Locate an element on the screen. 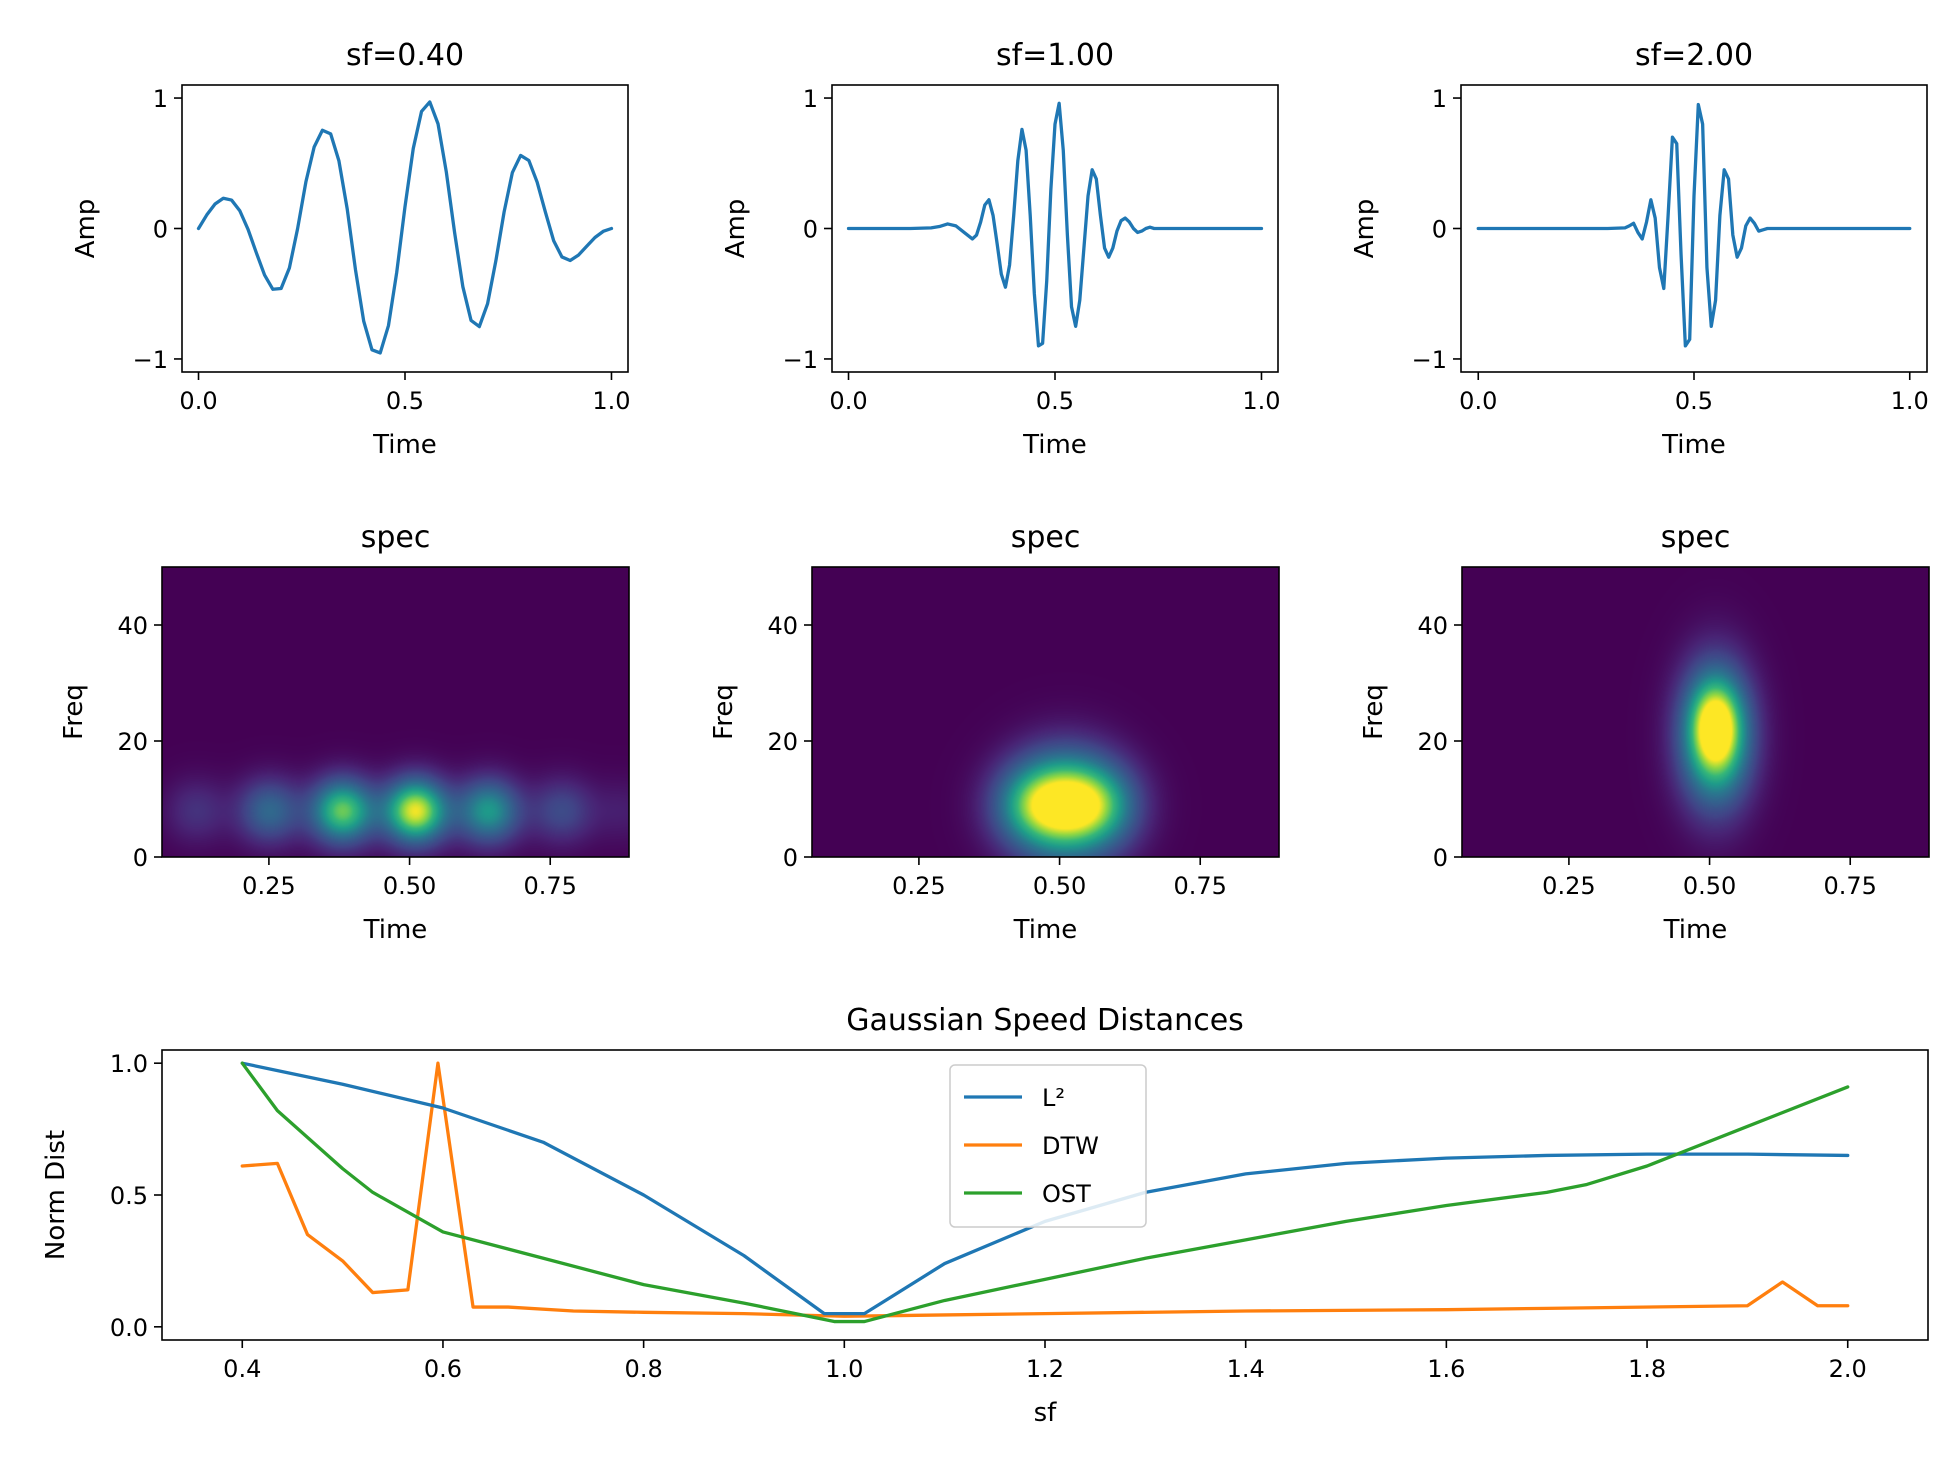  panel-wave-sf-1.00: 0.0 0.5 1.0 −1 0 1 sf=1.00 Time Amp is located at coordinates (1001, 249).